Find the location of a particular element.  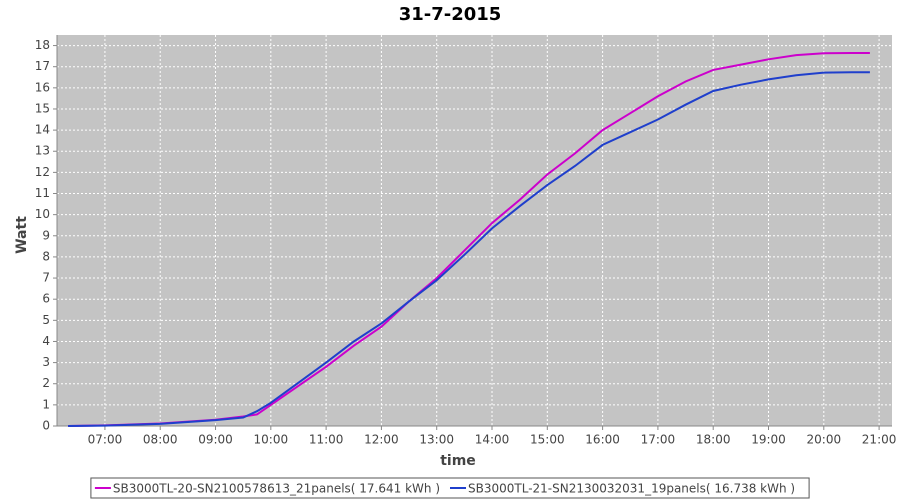

x-tick-label: 18:00 is located at coordinates (713, 440).